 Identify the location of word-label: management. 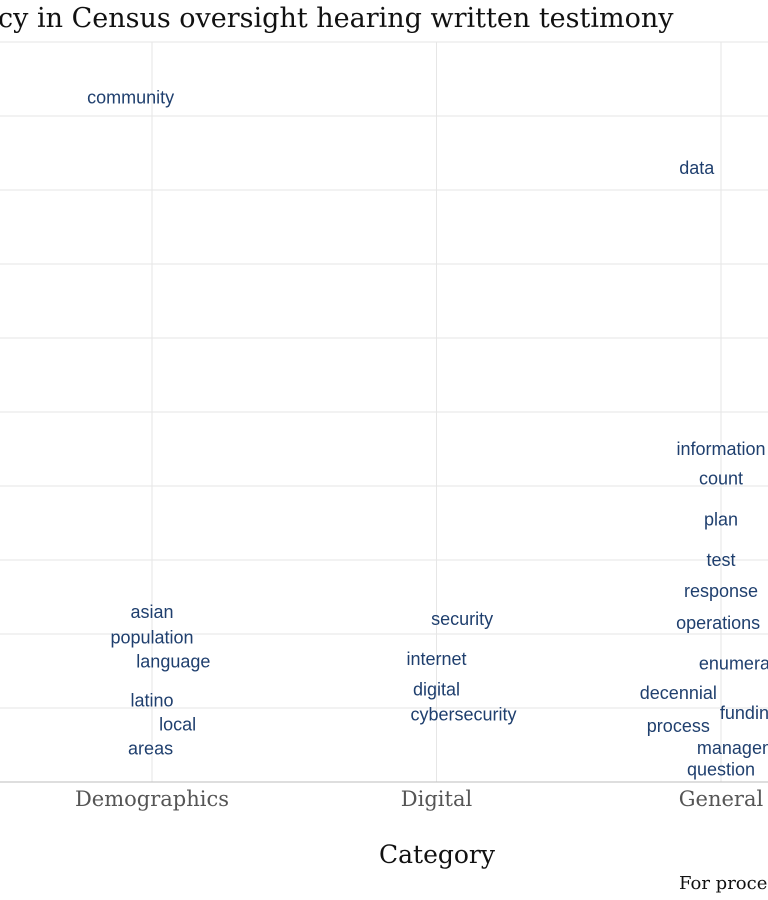
(732, 748).